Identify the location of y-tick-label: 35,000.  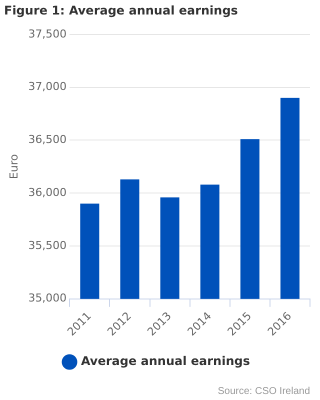
(47, 298).